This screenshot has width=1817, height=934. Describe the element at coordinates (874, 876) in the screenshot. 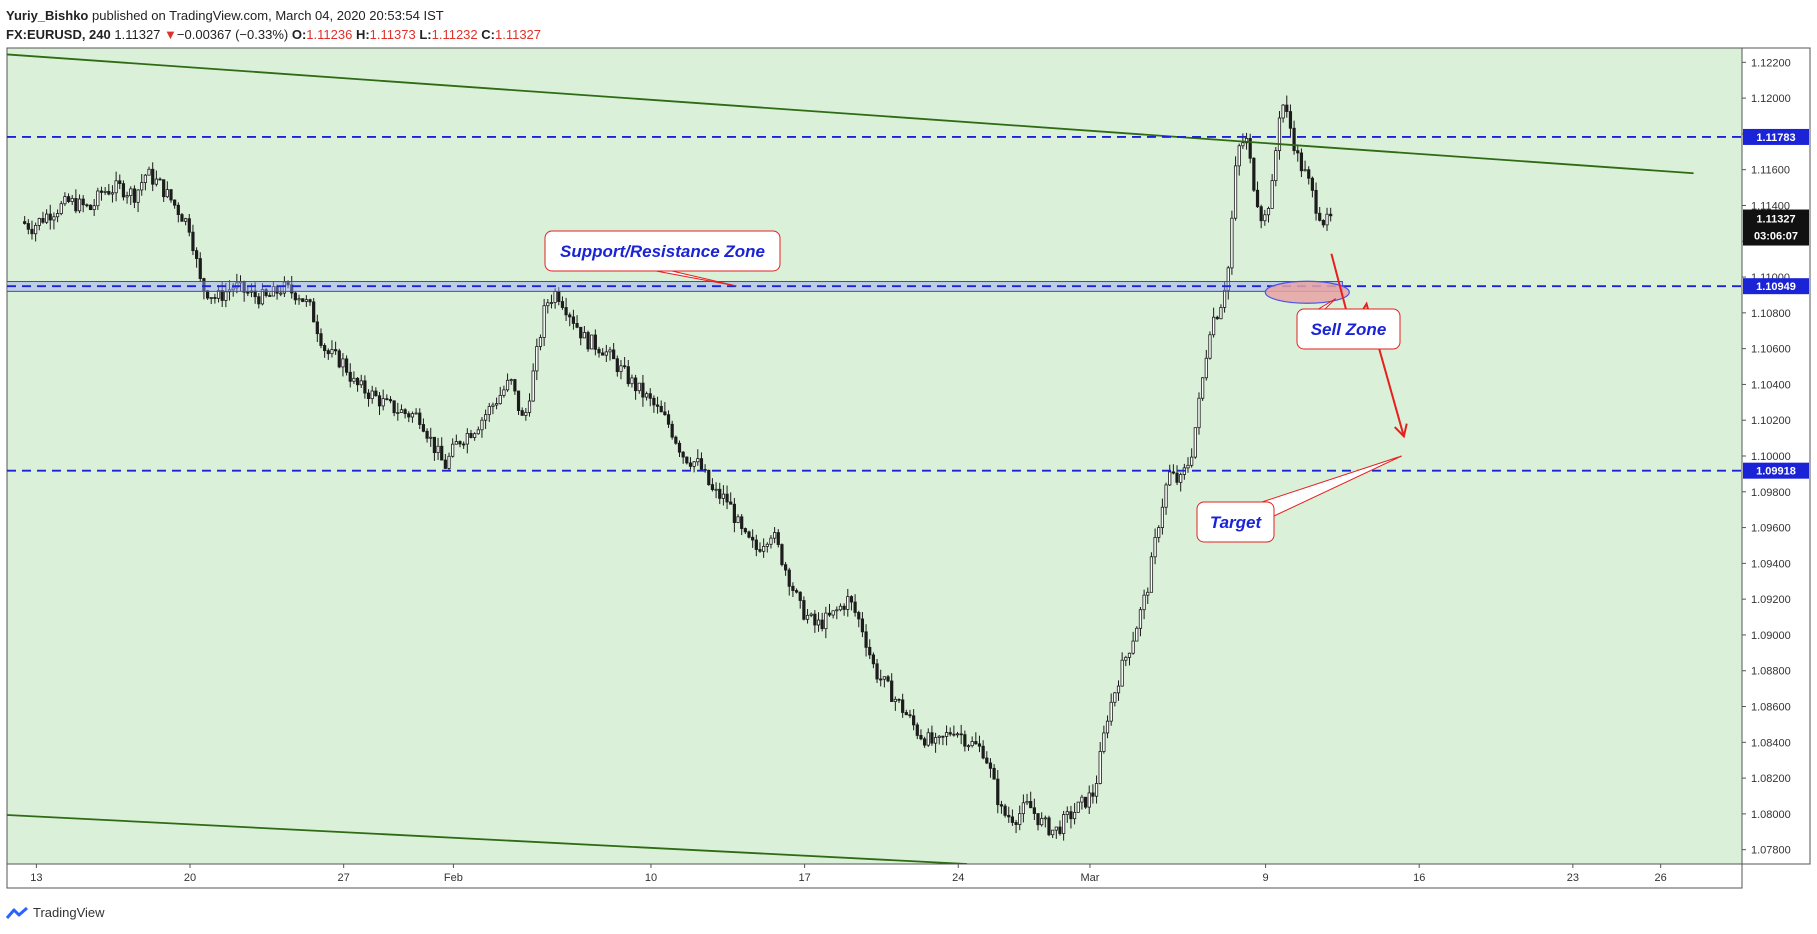

I see `time-axis` at that location.